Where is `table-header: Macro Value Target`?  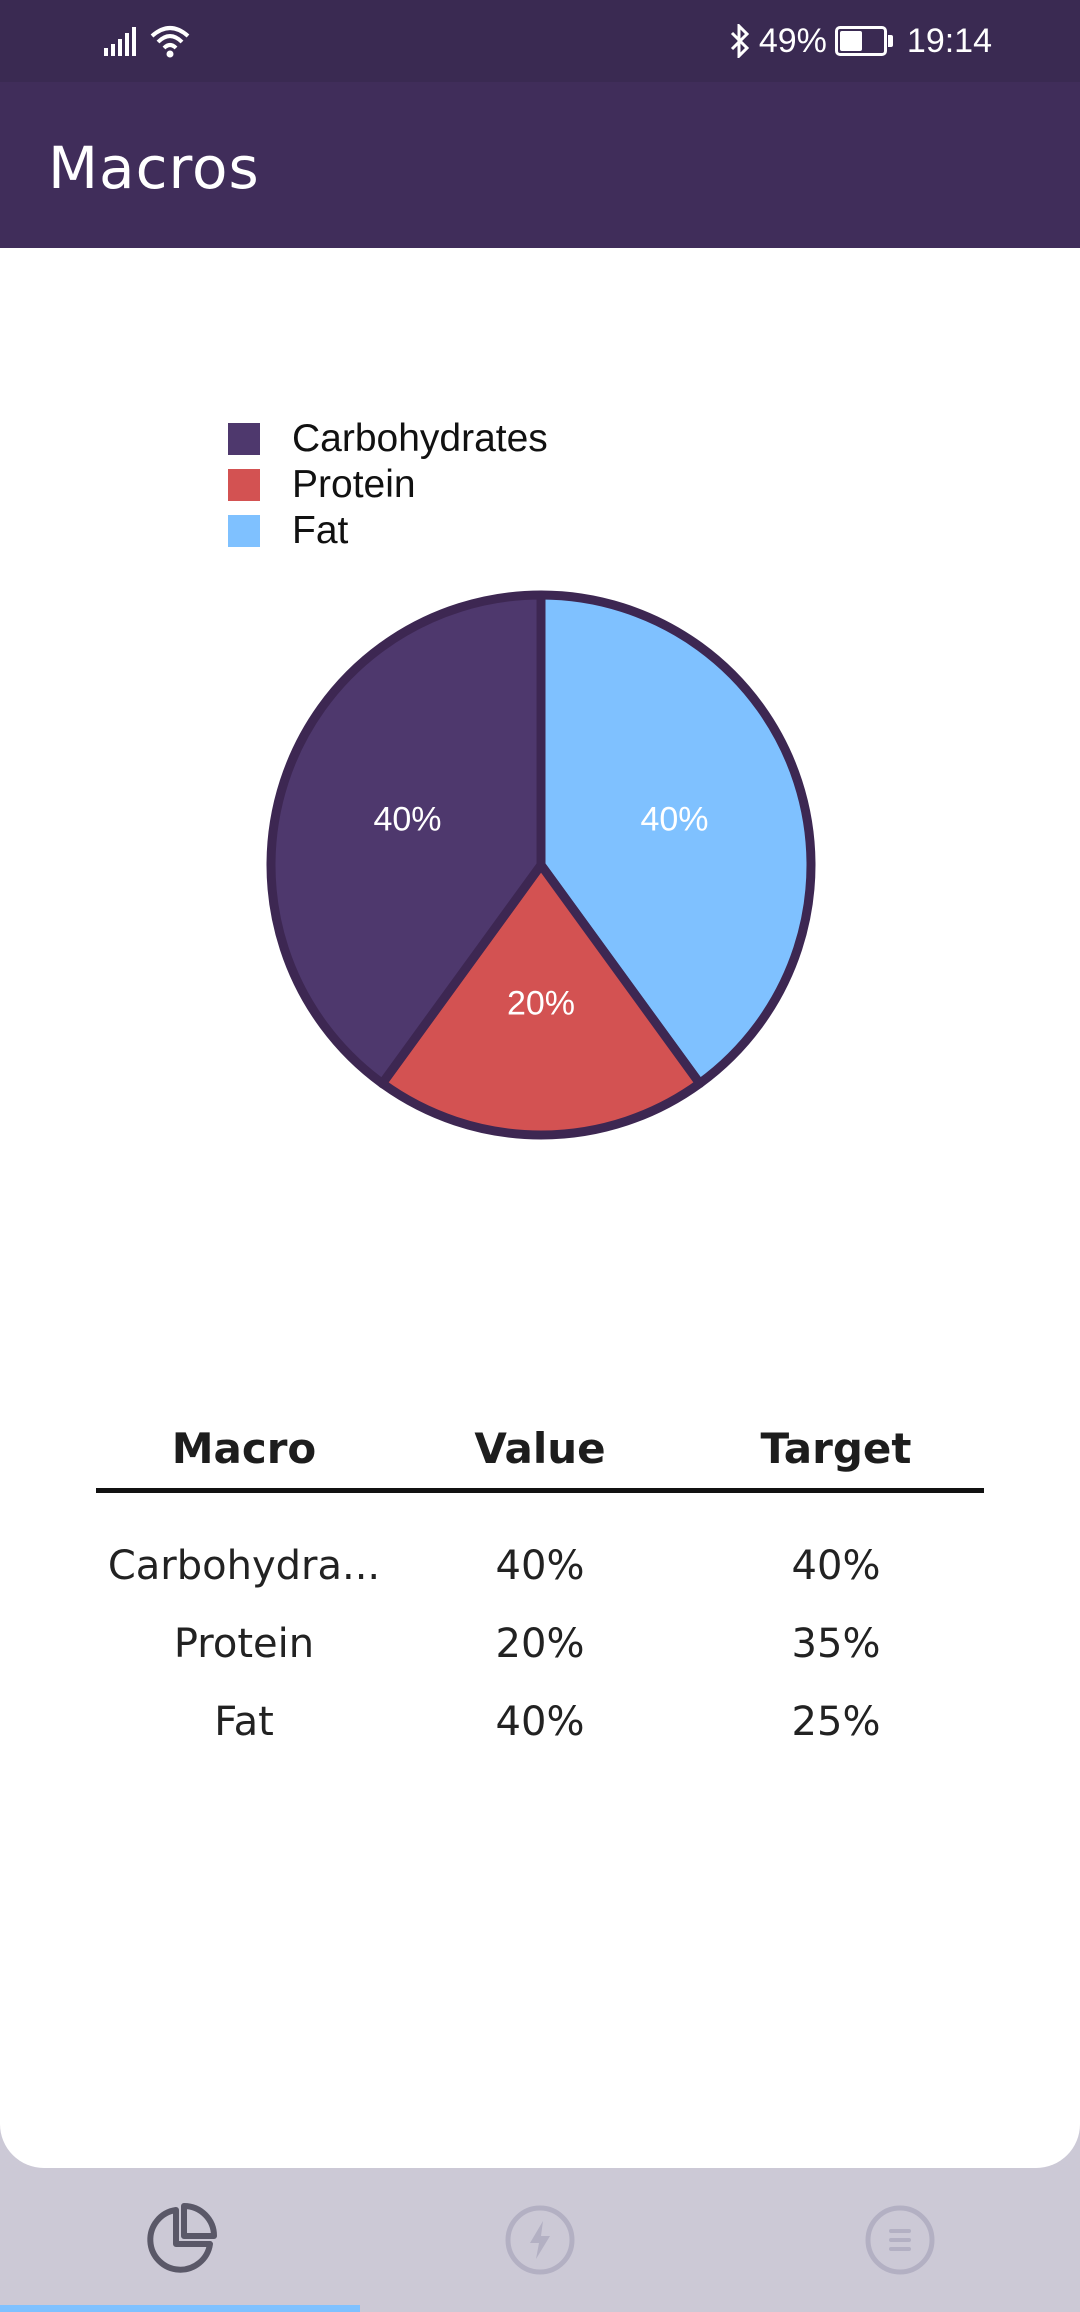 table-header: Macro Value Target is located at coordinates (540, 1450).